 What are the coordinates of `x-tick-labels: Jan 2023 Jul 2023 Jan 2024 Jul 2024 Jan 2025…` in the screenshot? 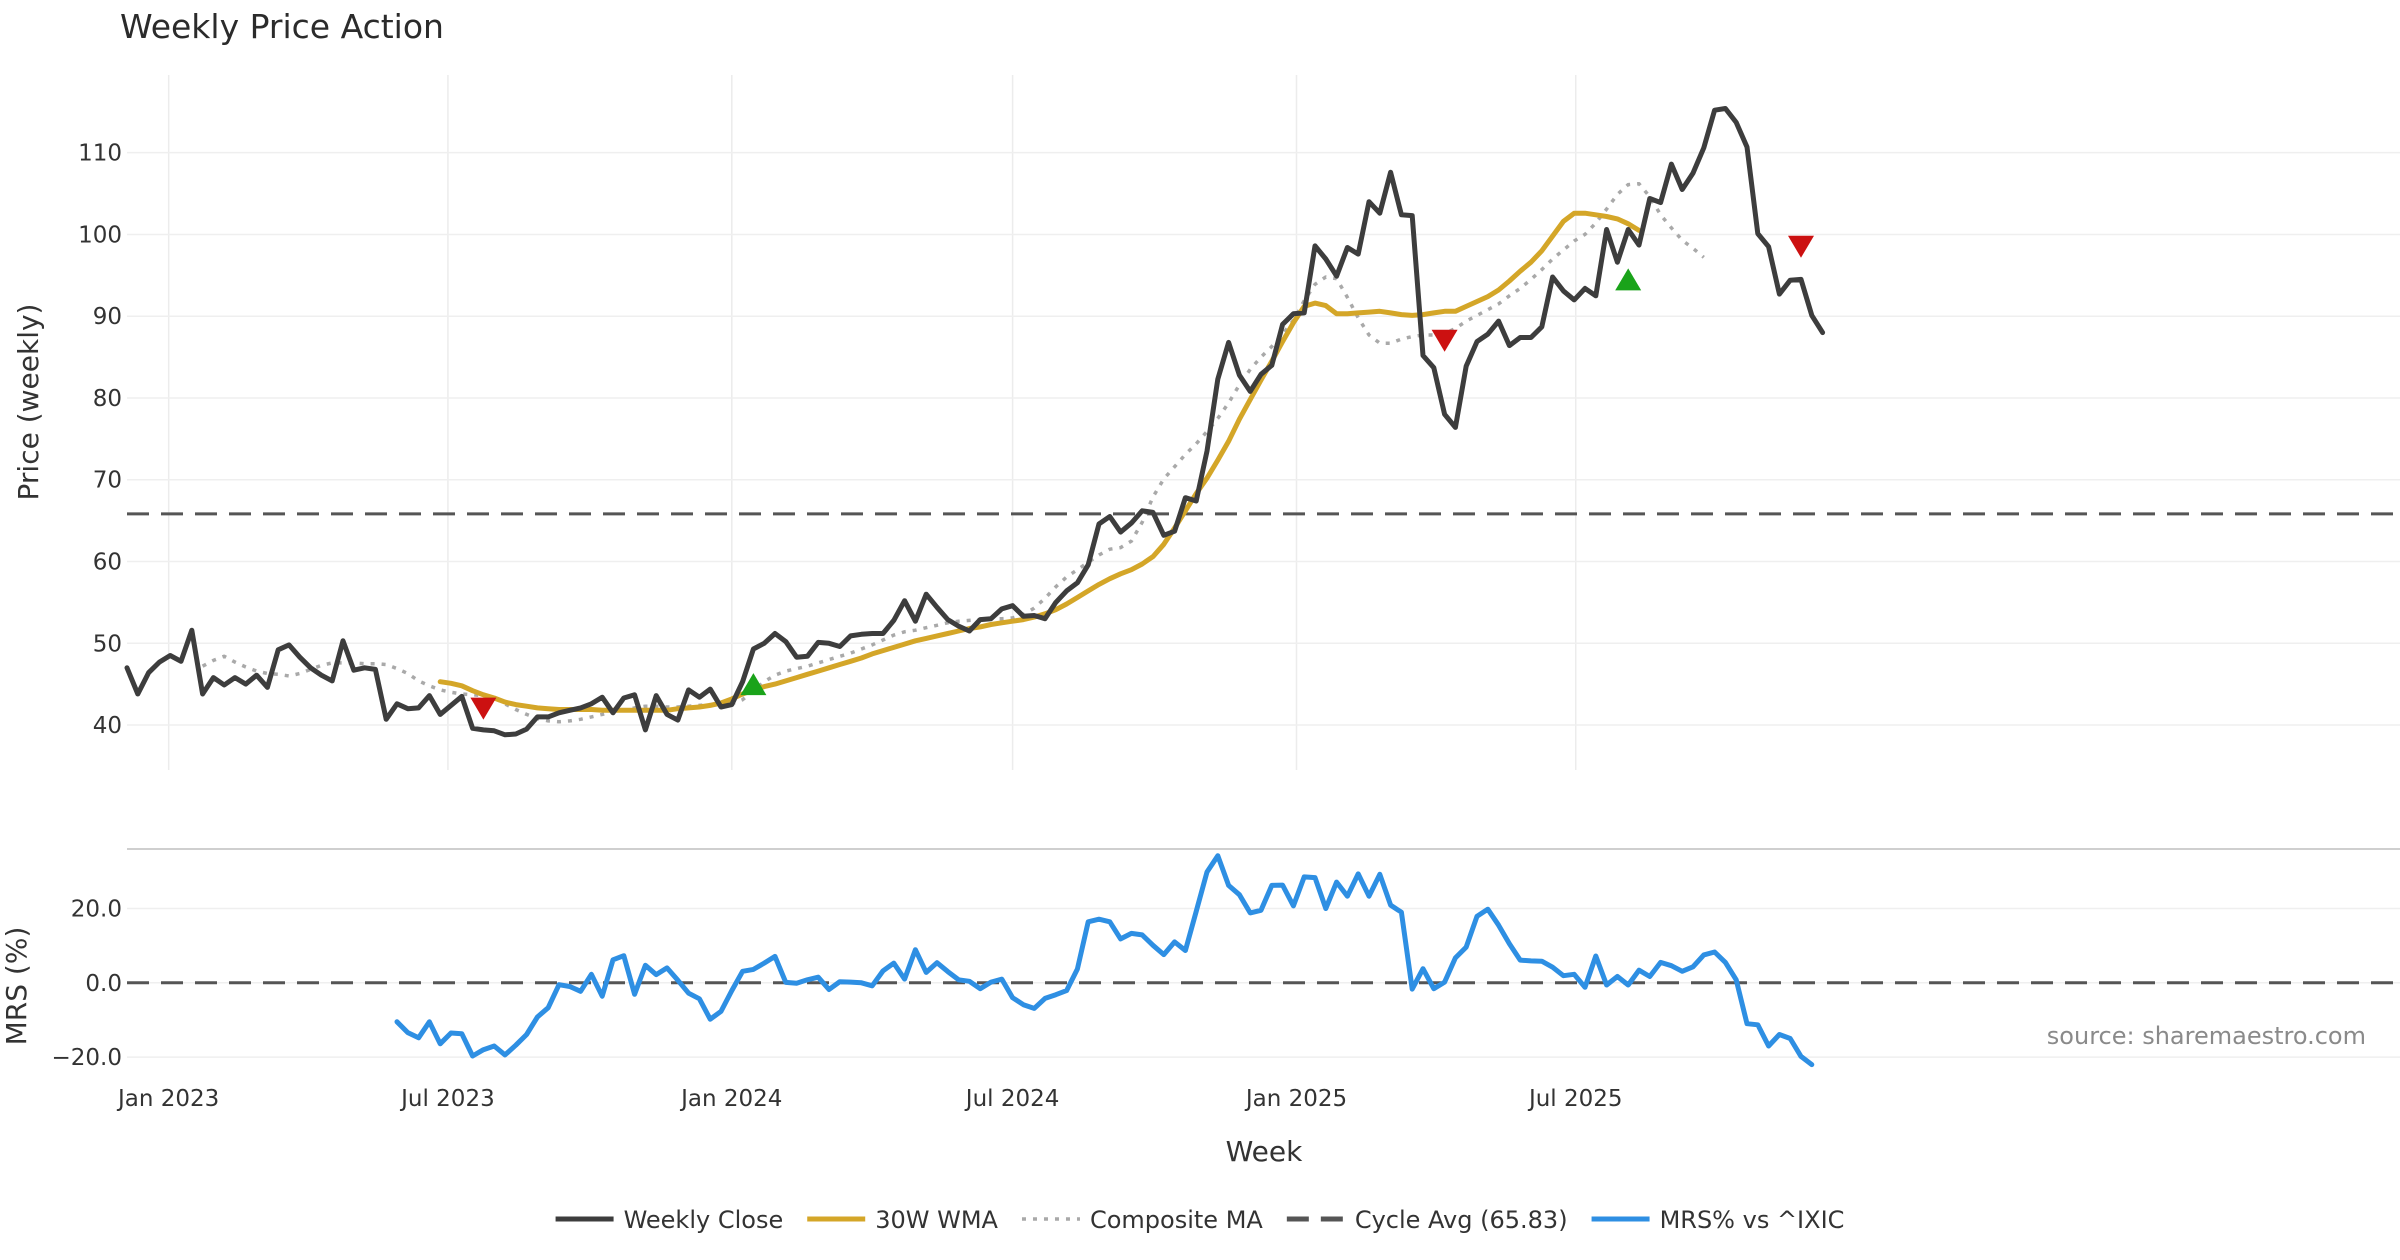 It's located at (869, 1099).